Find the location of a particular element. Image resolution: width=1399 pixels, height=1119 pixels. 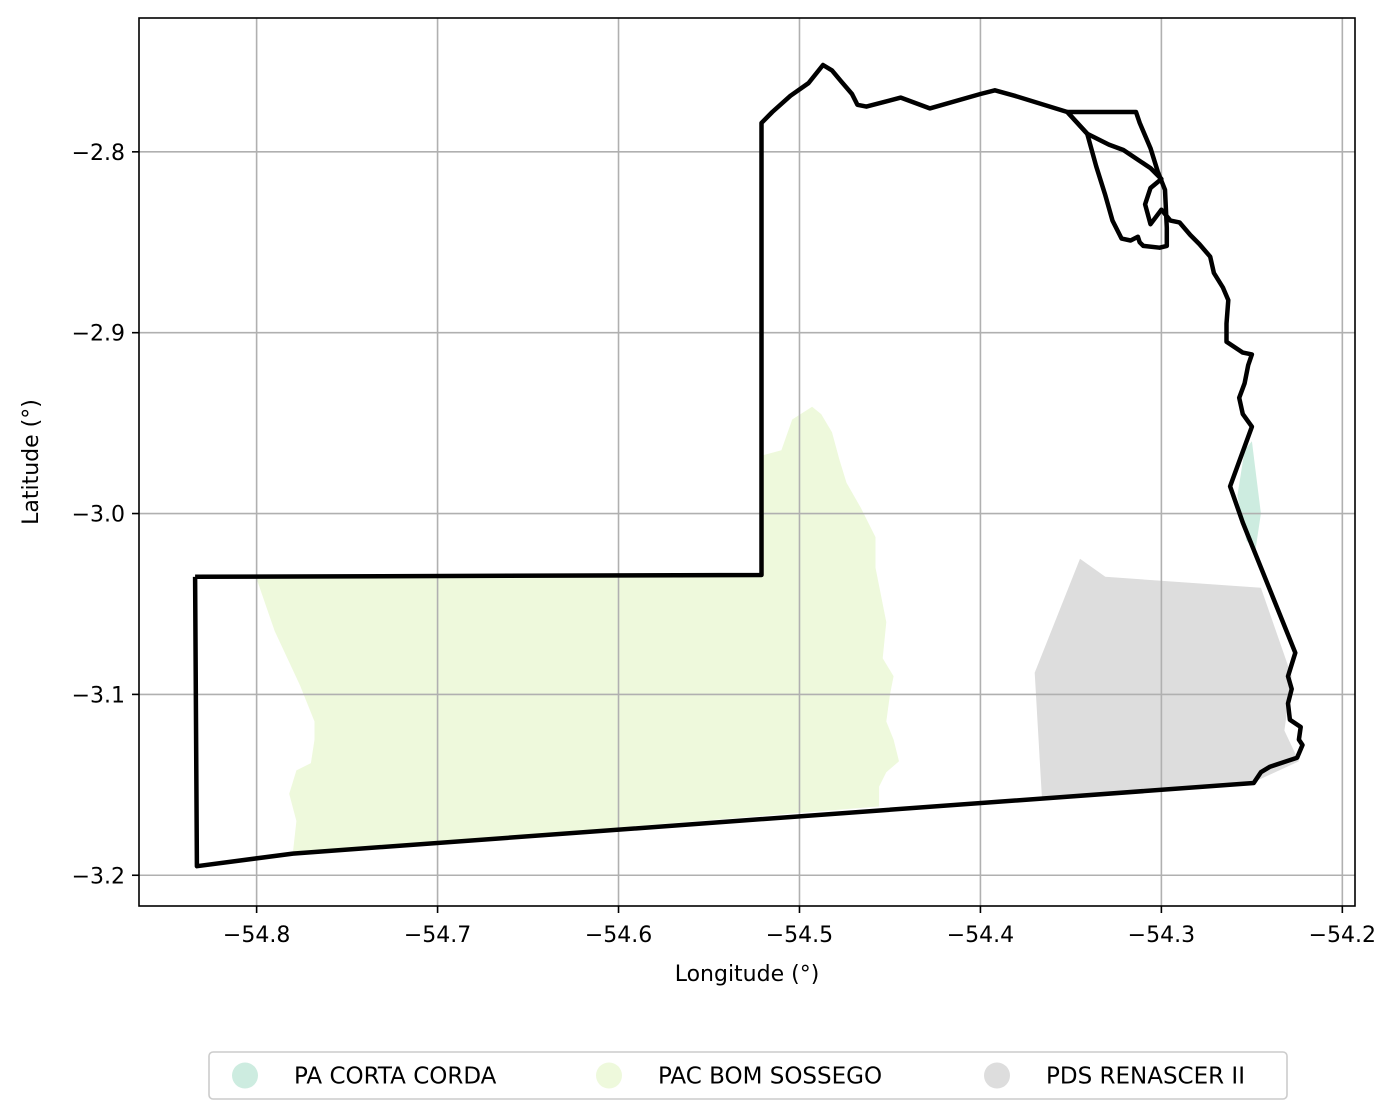

x-tick-label: −54.6 is located at coordinates (618, 935).